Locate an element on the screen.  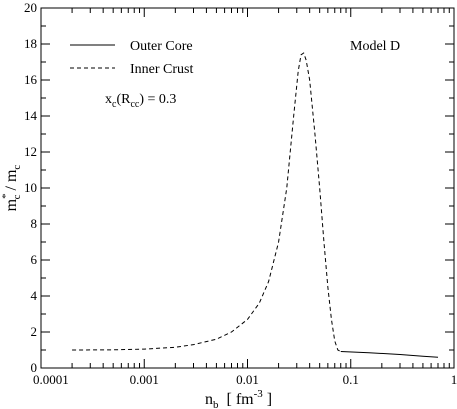
y-tick-label: 6 is located at coordinates (34, 259).